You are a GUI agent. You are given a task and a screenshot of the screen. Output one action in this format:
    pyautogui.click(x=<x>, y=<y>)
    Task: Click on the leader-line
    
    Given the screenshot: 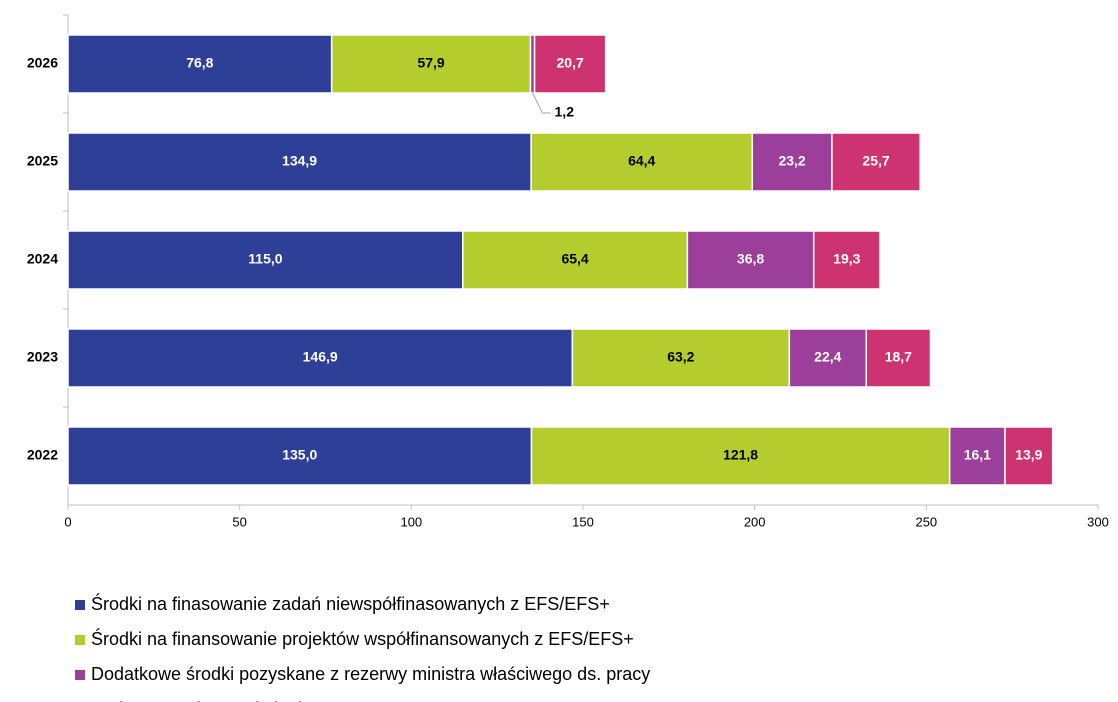 What is the action you would take?
    pyautogui.click(x=541, y=103)
    